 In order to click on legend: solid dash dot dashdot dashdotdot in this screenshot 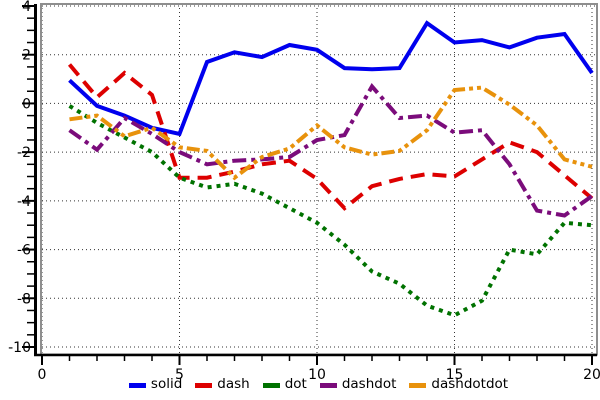, I will do `click(318, 385)`.